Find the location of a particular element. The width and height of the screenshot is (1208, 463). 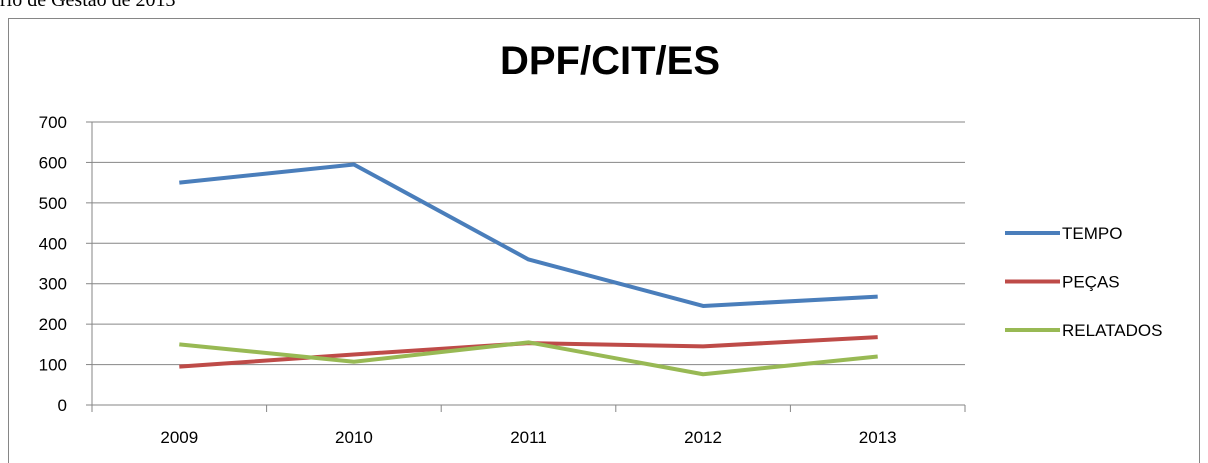

x-tick-label: 2009 is located at coordinates (179, 437).